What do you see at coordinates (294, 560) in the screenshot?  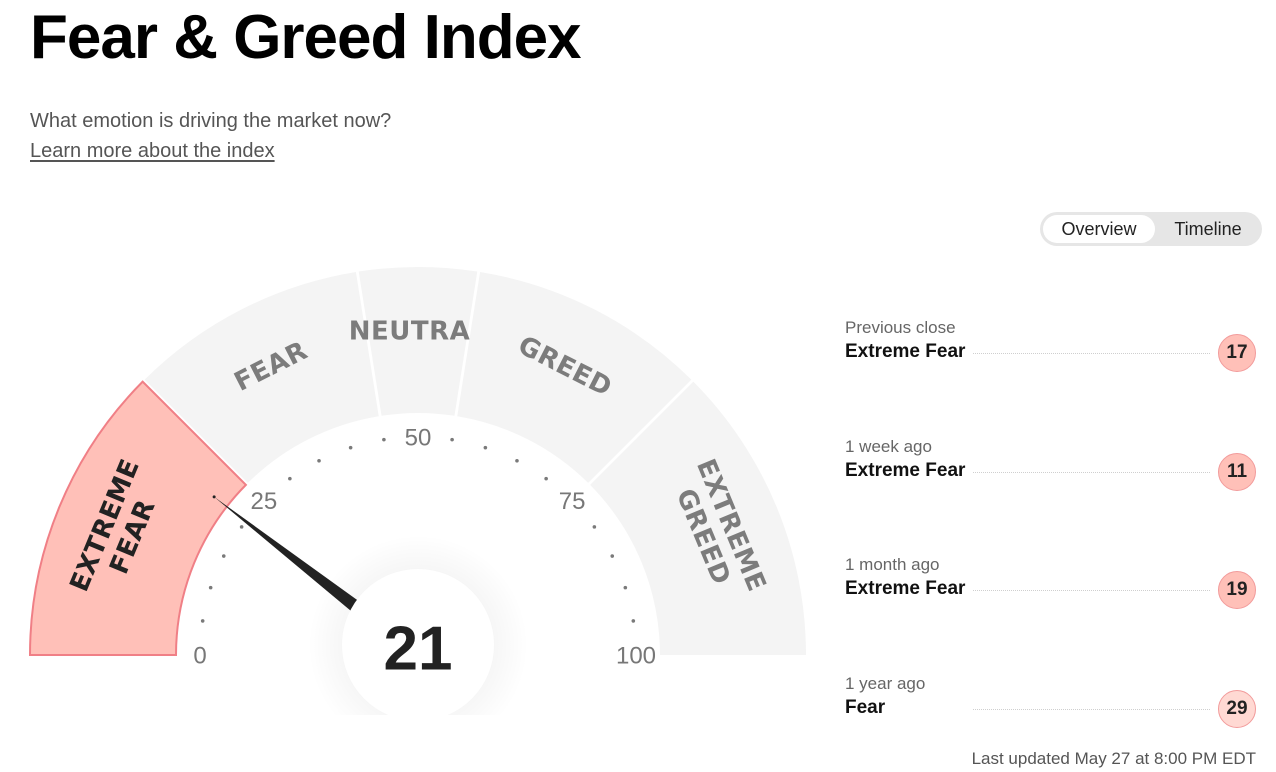 I see `gauge-needle` at bounding box center [294, 560].